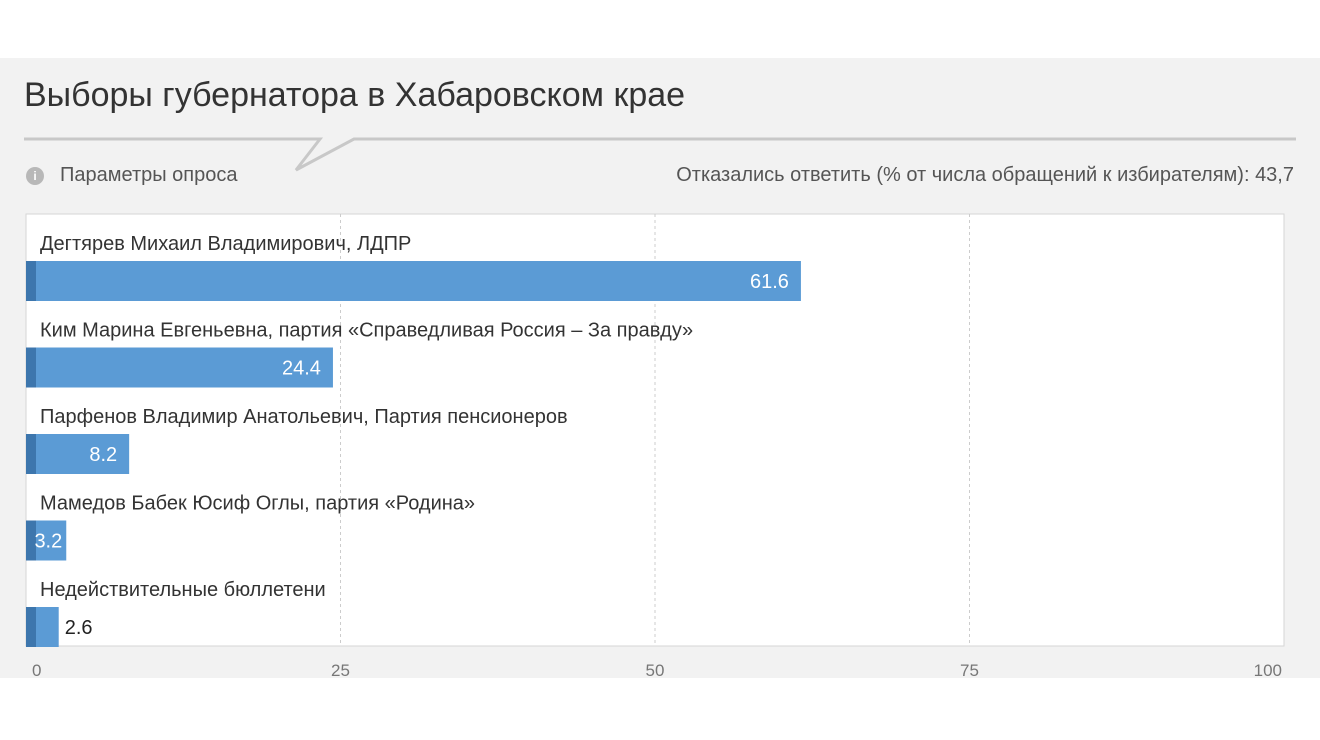 The height and width of the screenshot is (740, 1320). What do you see at coordinates (48, 542) in the screenshot?
I see `bar-value-label: 3.2` at bounding box center [48, 542].